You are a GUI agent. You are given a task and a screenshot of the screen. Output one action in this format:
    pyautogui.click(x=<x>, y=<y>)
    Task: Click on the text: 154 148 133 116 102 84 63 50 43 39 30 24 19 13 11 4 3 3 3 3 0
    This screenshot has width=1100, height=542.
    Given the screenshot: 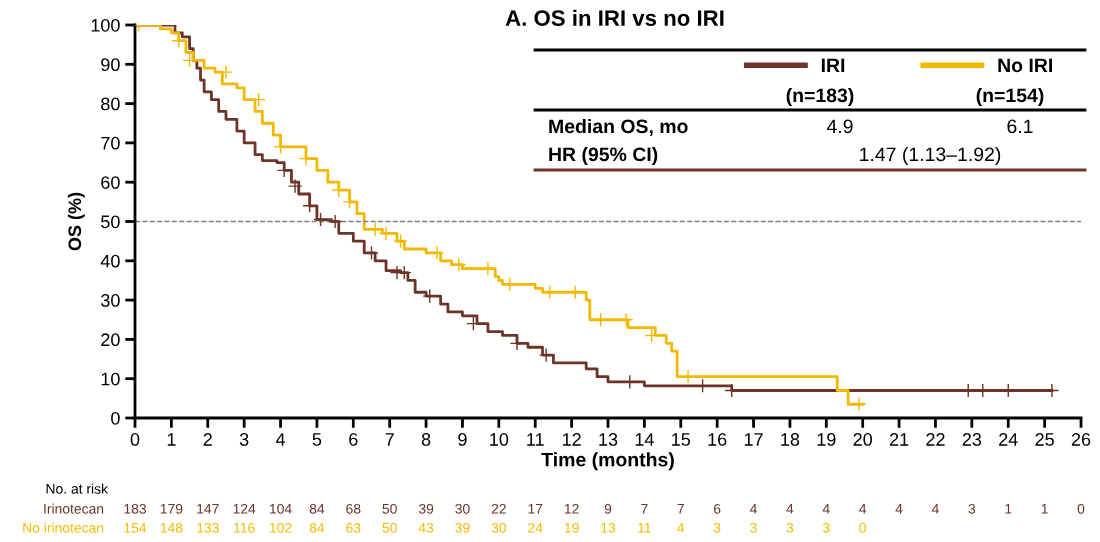 What is the action you would take?
    pyautogui.click(x=495, y=527)
    